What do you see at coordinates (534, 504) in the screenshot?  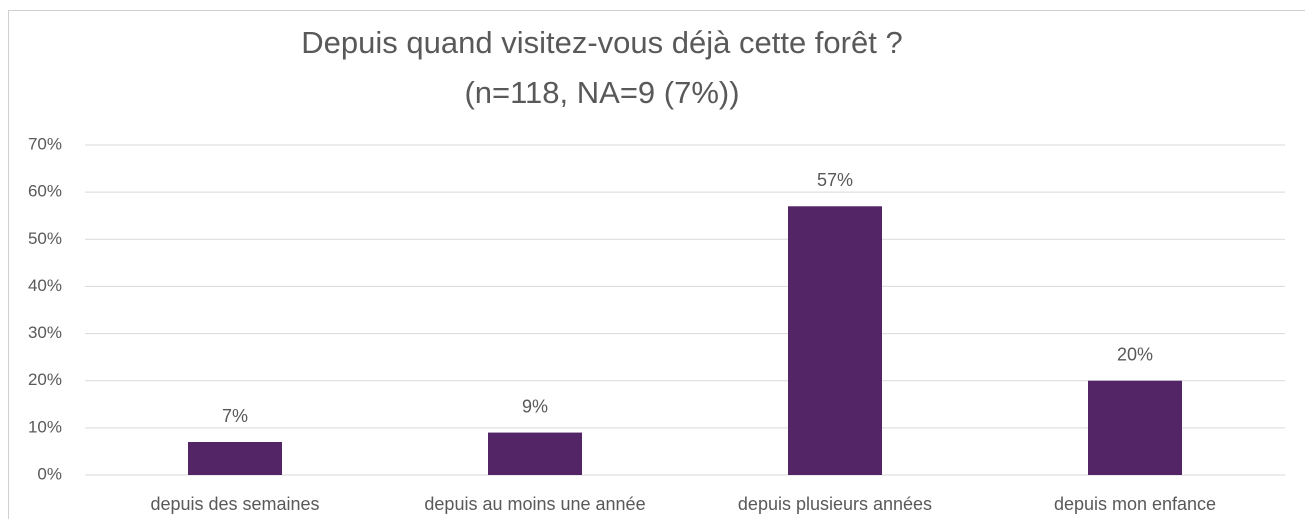 I see `x-tick-label: depuis au moins une année` at bounding box center [534, 504].